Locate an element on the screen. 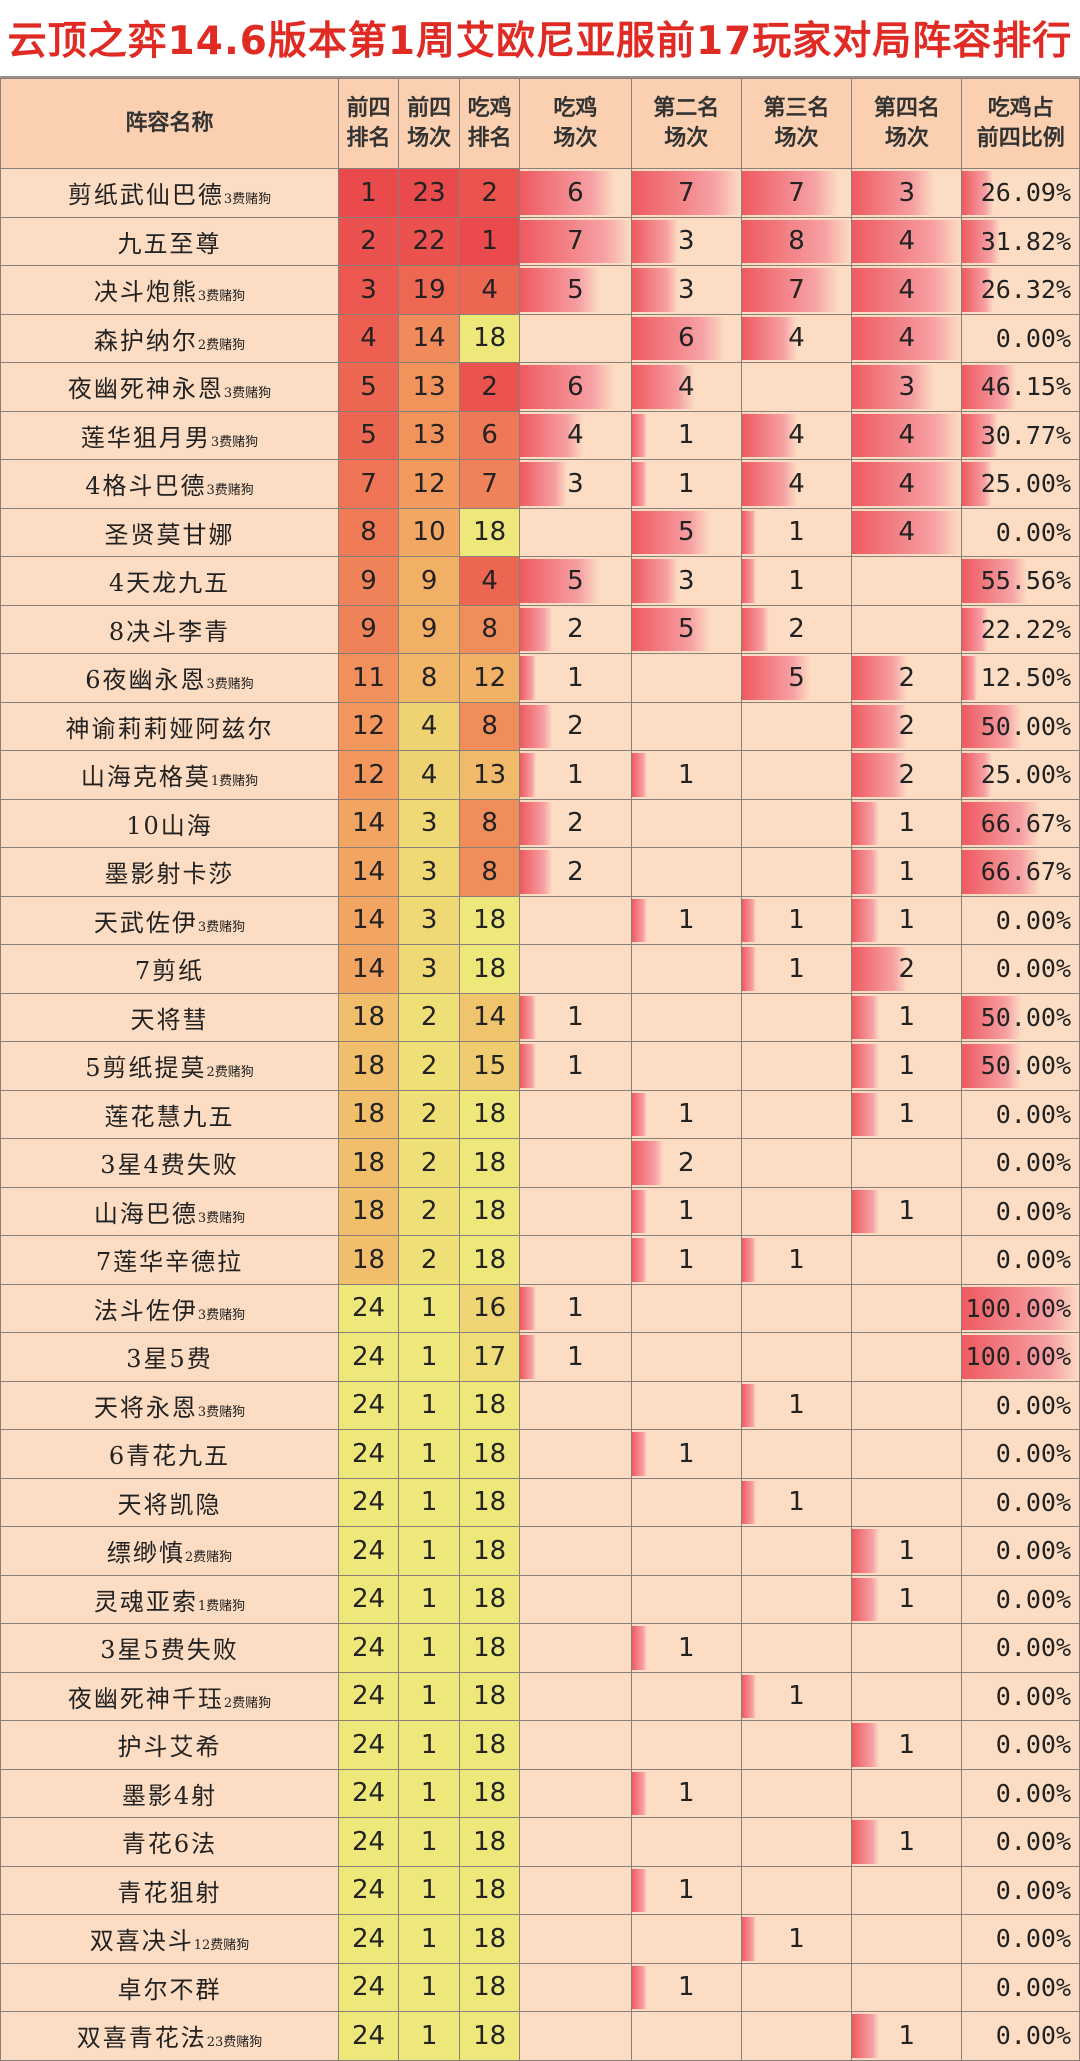 The height and width of the screenshot is (2061, 1080). top4-rank-cell: 3 is located at coordinates (369, 290).